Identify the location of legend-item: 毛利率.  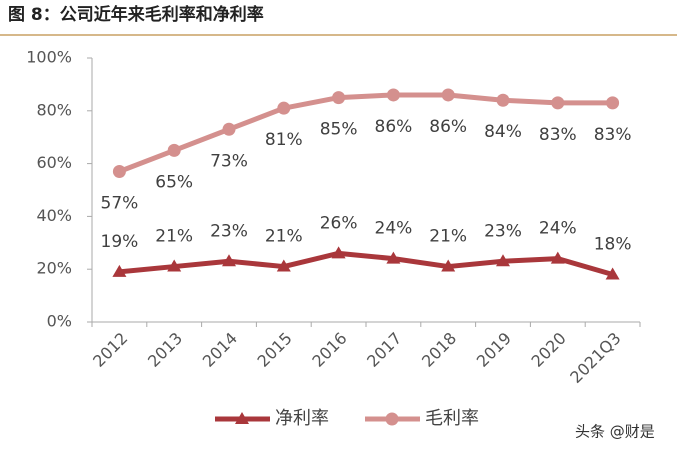
(422, 418).